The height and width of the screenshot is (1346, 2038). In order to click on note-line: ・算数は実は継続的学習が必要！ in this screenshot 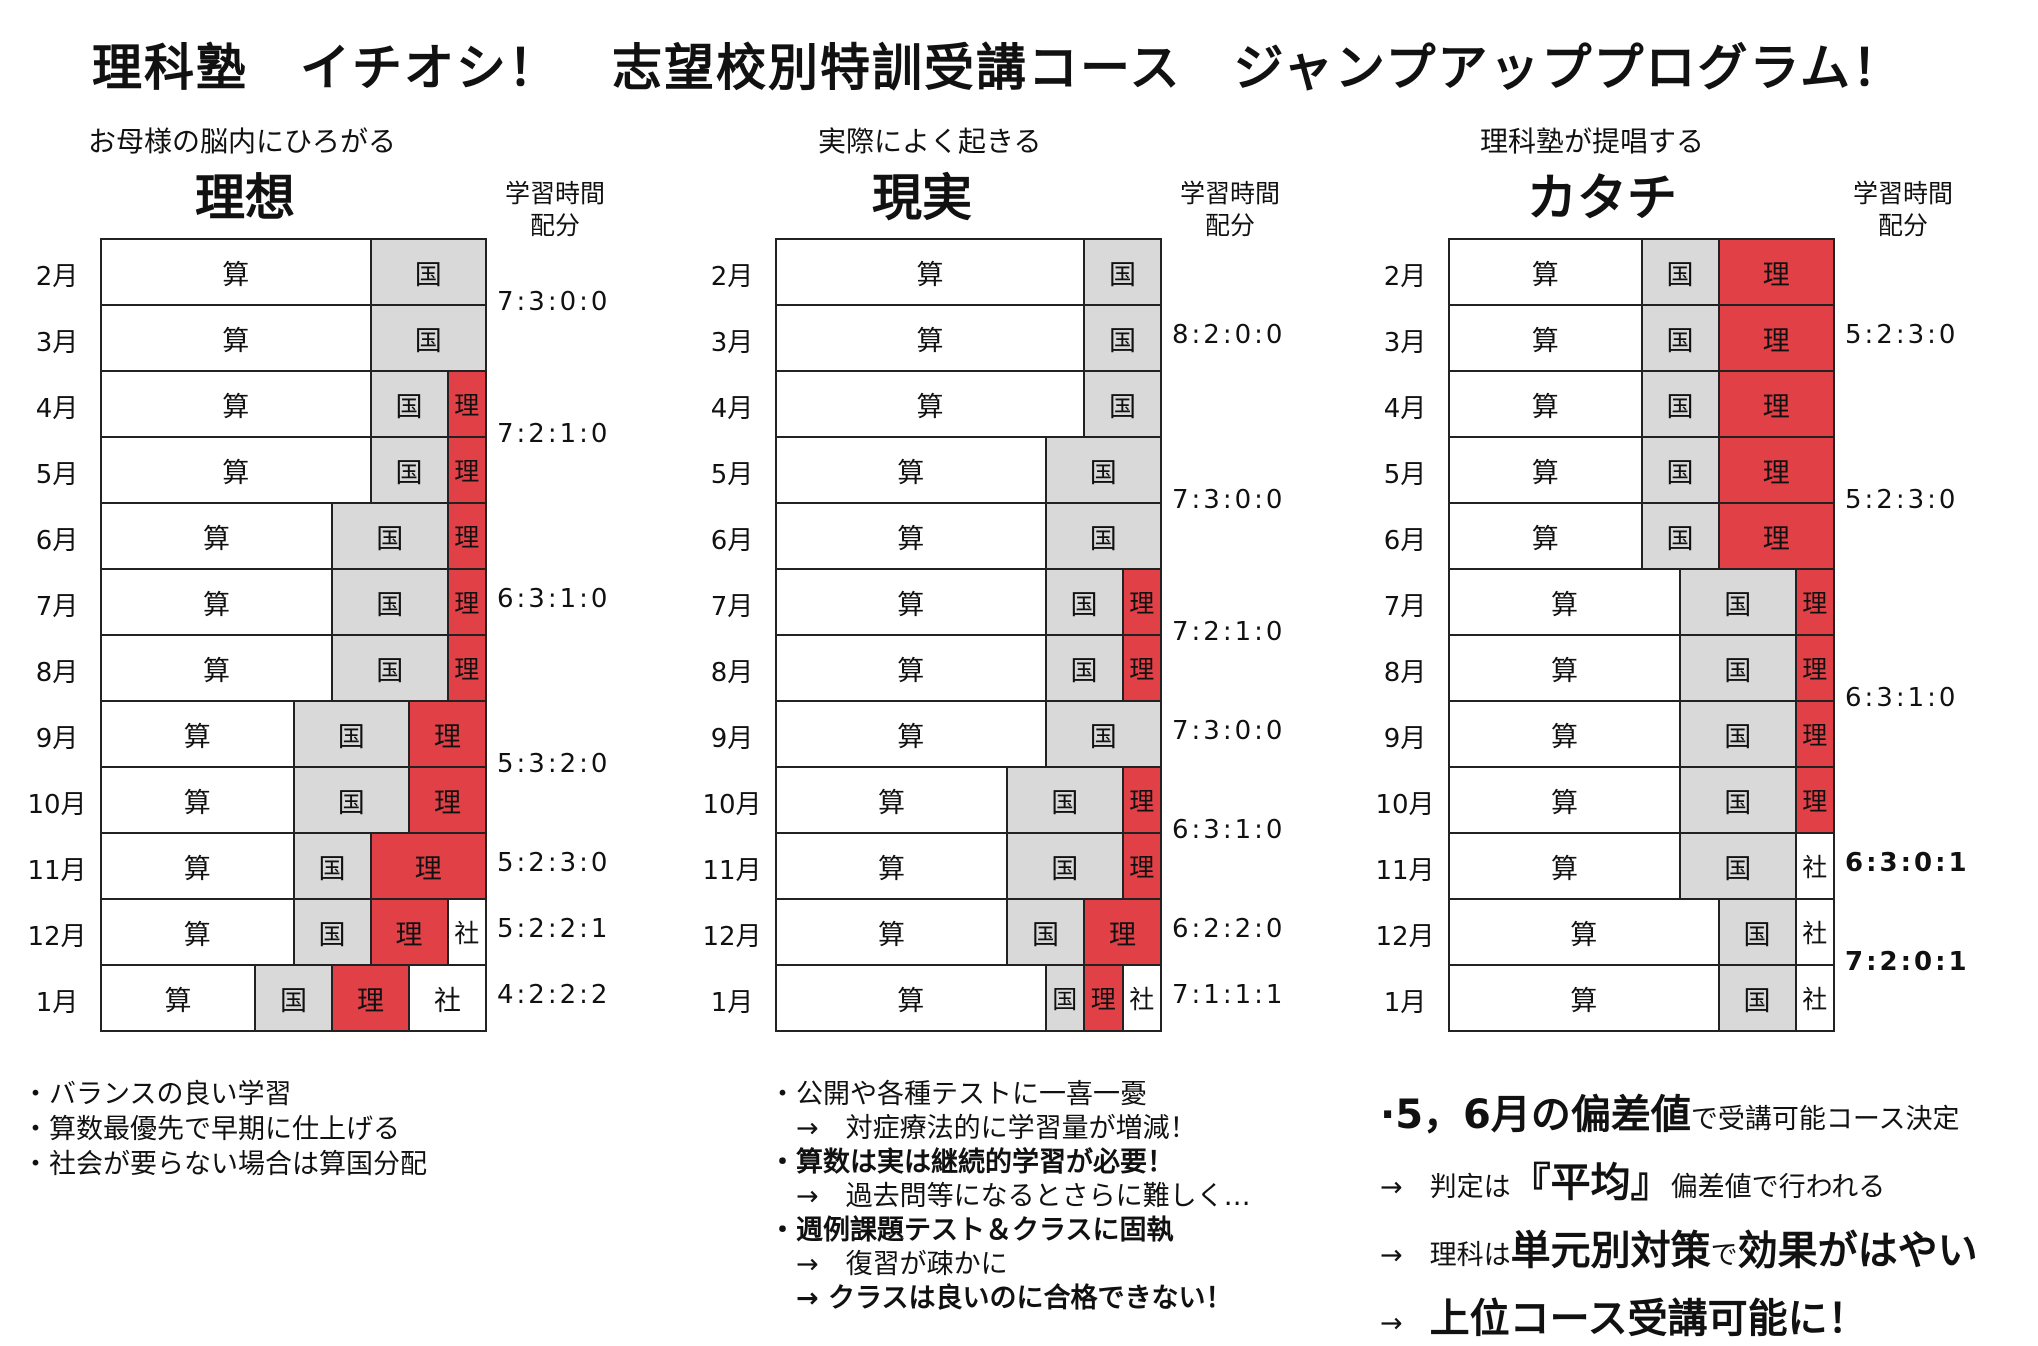, I will do `click(971, 1162)`.